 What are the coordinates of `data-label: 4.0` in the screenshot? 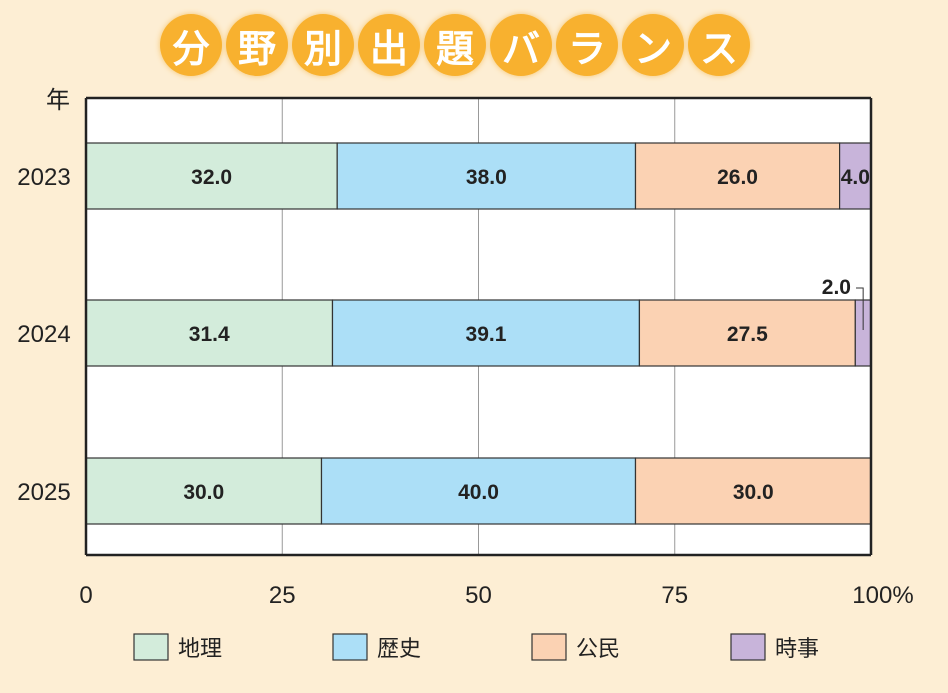 It's located at (855, 177).